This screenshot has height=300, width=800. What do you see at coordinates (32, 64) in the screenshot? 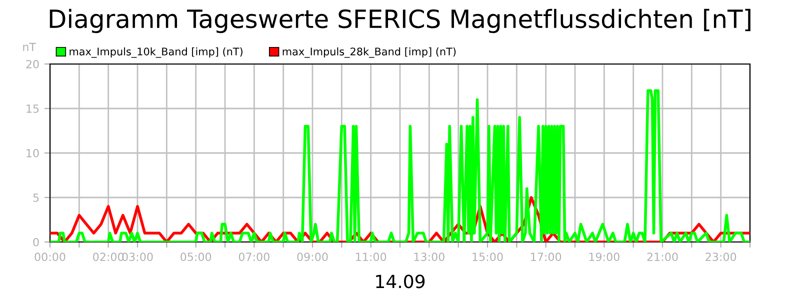
I see `y-tick-label: 20` at bounding box center [32, 64].